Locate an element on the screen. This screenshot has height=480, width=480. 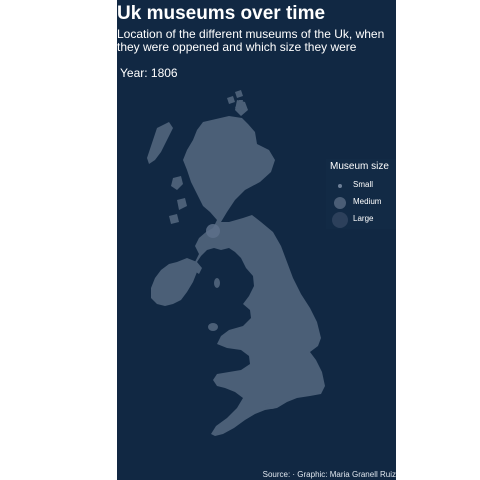
legend-item-medium: Medium is located at coordinates (361, 203).